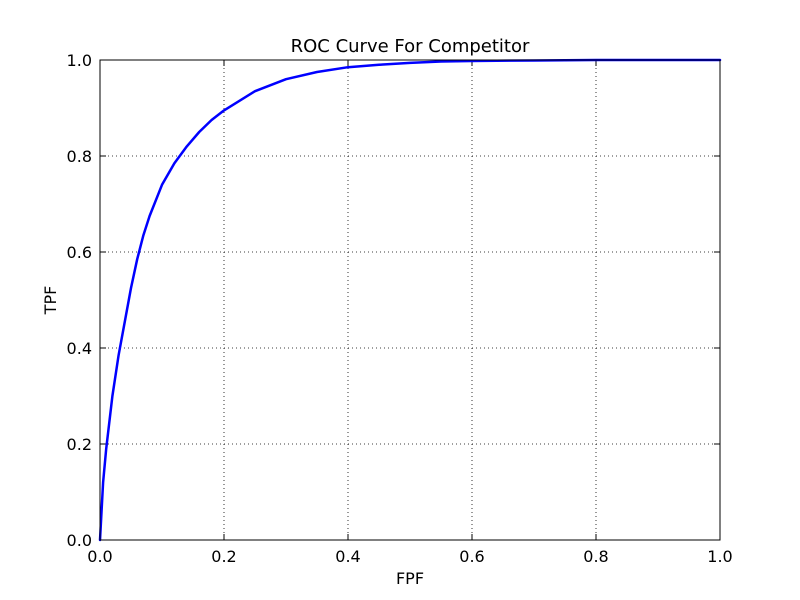  What do you see at coordinates (79, 60) in the screenshot?
I see `y-tick-label: 1.0` at bounding box center [79, 60].